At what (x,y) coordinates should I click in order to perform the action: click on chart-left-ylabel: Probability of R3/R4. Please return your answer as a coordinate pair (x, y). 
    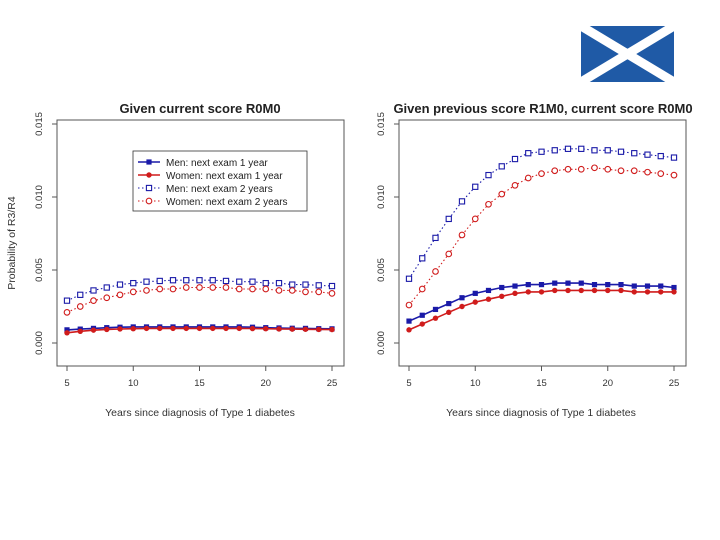
    Looking at the image, I should click on (12, 243).